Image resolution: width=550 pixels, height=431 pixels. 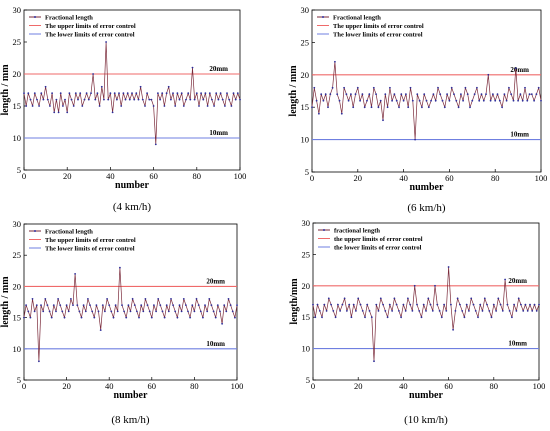 I want to click on legend-entry: Fractional length, so click(x=69, y=231).